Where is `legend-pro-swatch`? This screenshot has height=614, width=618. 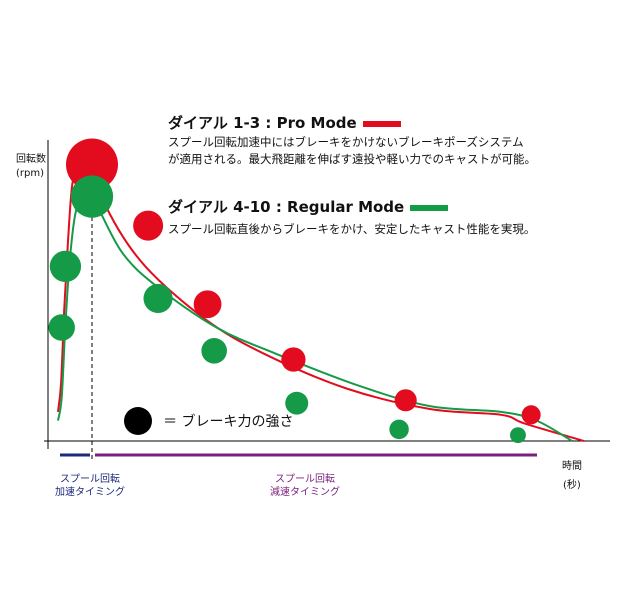
legend-pro-swatch is located at coordinates (381, 123).